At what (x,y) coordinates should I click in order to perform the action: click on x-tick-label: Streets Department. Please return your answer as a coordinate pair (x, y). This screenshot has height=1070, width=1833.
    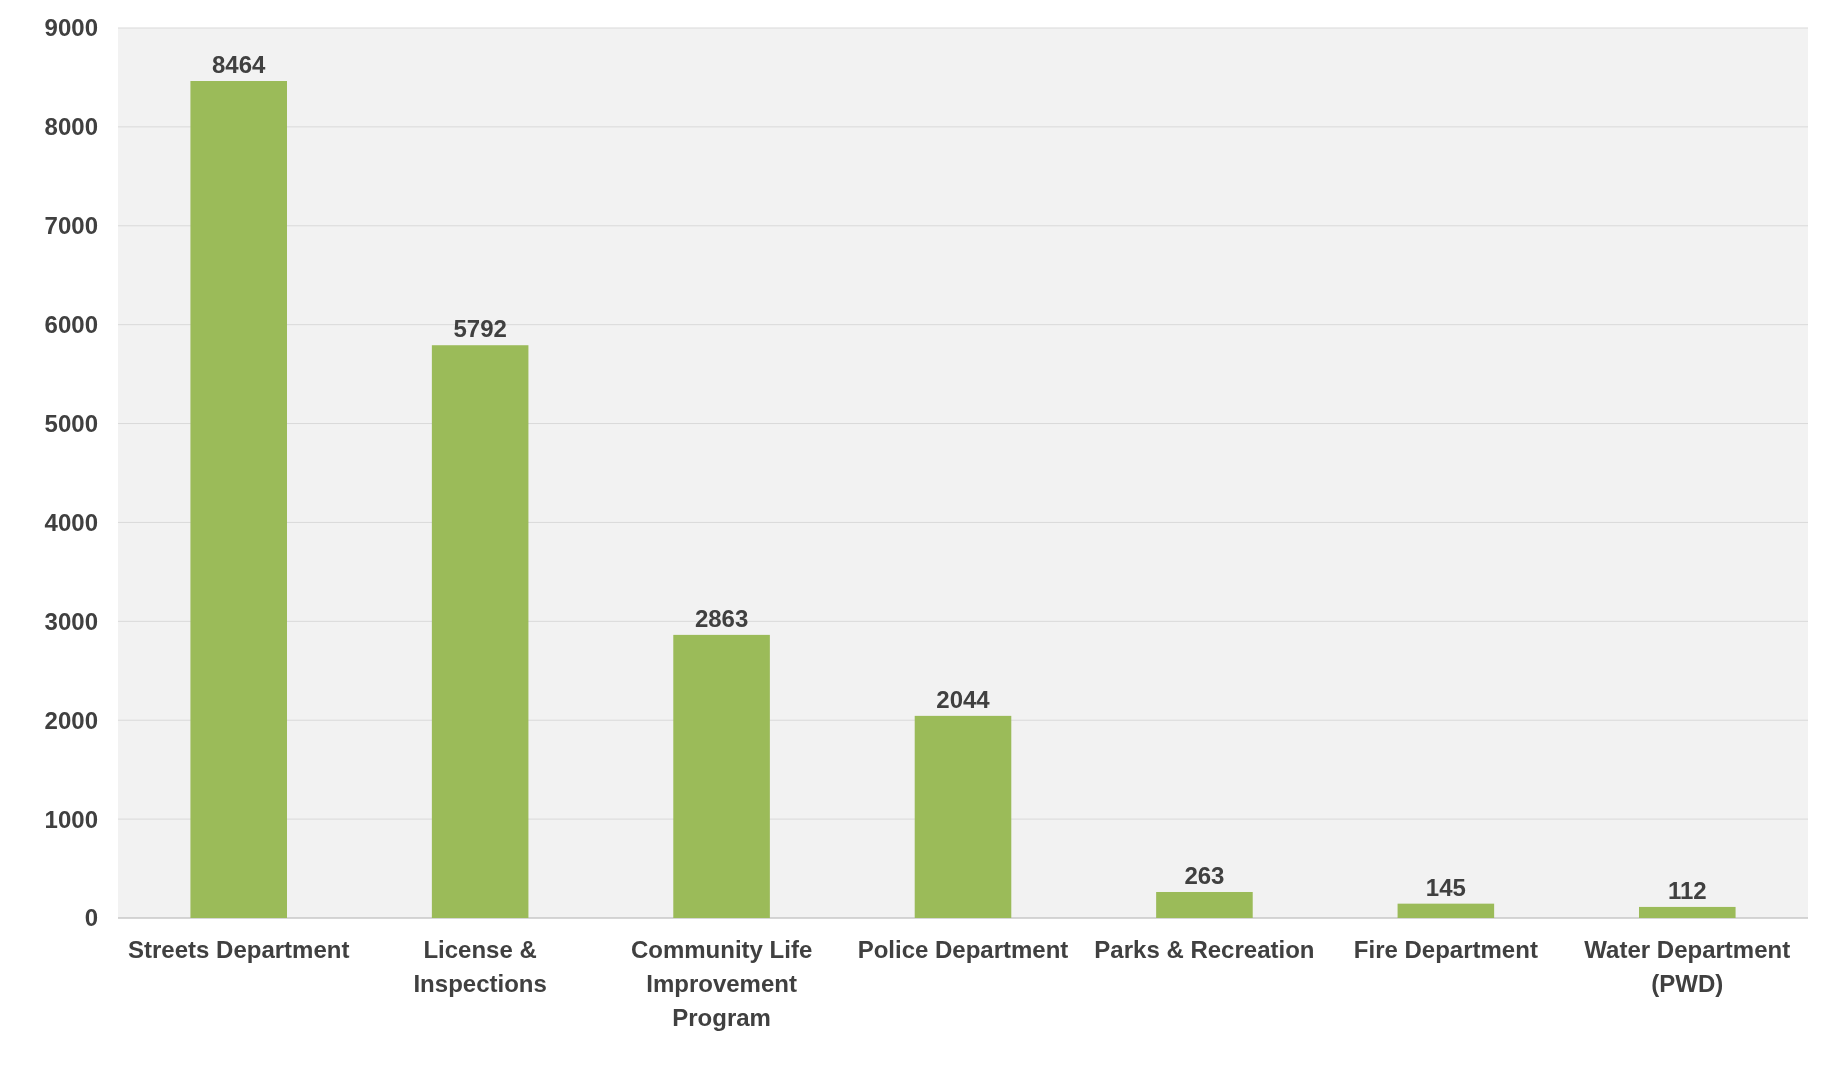
    Looking at the image, I should click on (239, 949).